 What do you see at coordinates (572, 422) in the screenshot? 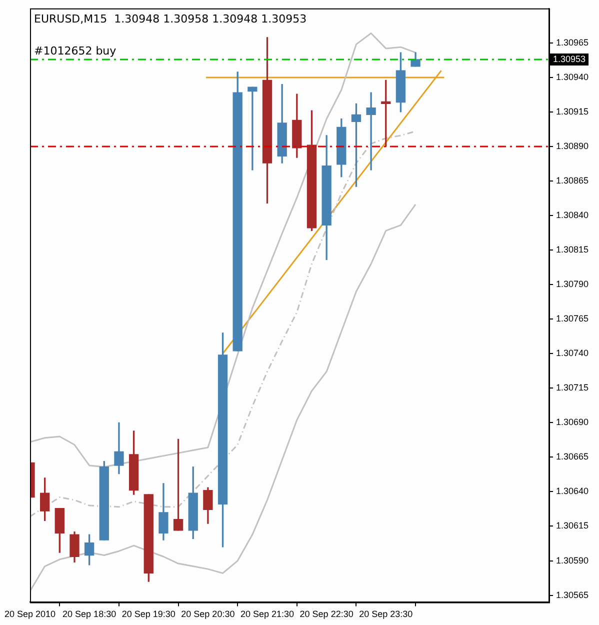
I see `y-tick-label: 1.30690` at bounding box center [572, 422].